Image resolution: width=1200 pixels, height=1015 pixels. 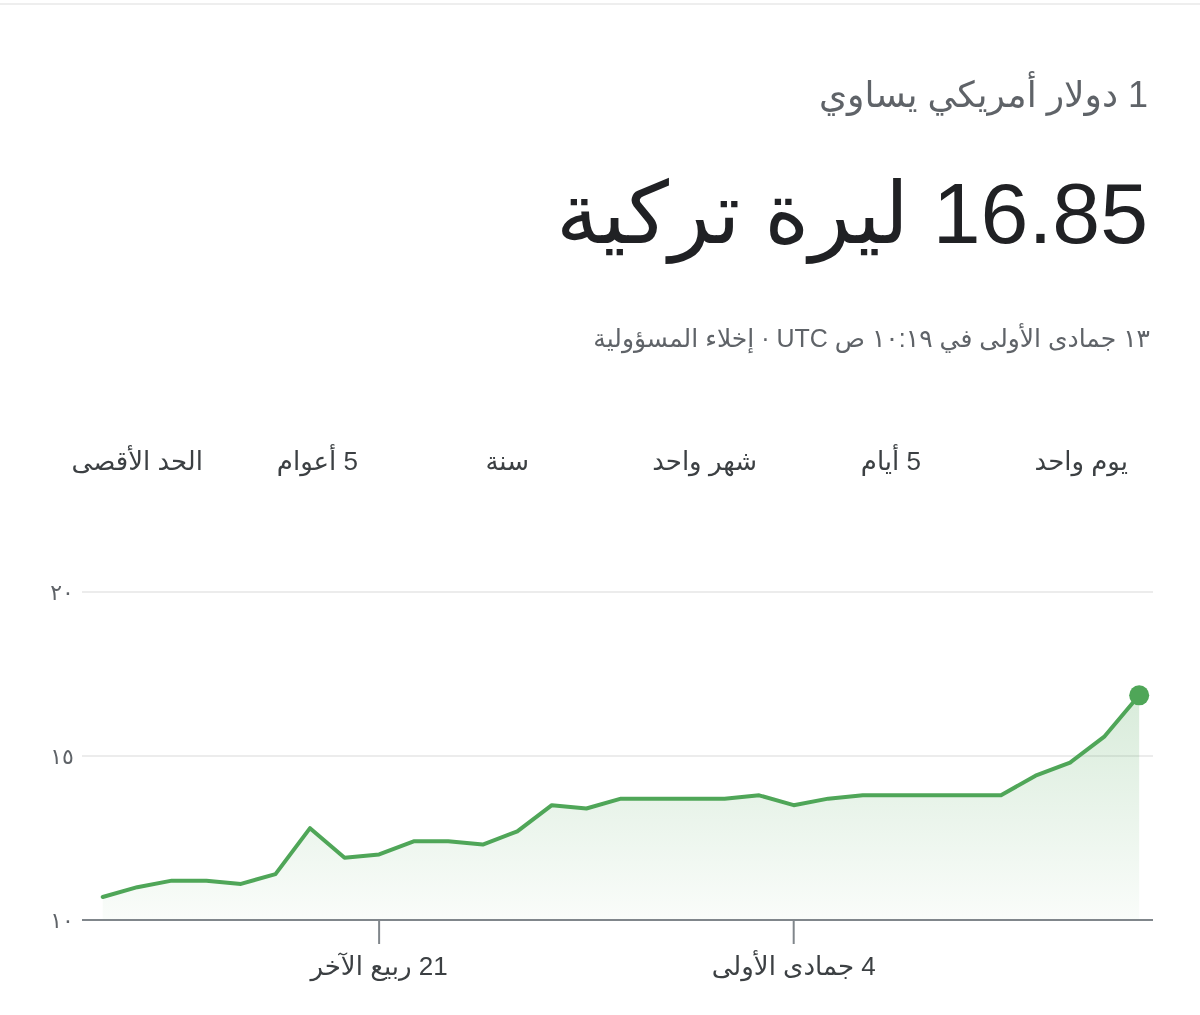 What do you see at coordinates (871, 338) in the screenshot?
I see `text: ١٣ جمادى الأولى في ١٠:١٩ ص UTC · إخلاء المسؤولية` at bounding box center [871, 338].